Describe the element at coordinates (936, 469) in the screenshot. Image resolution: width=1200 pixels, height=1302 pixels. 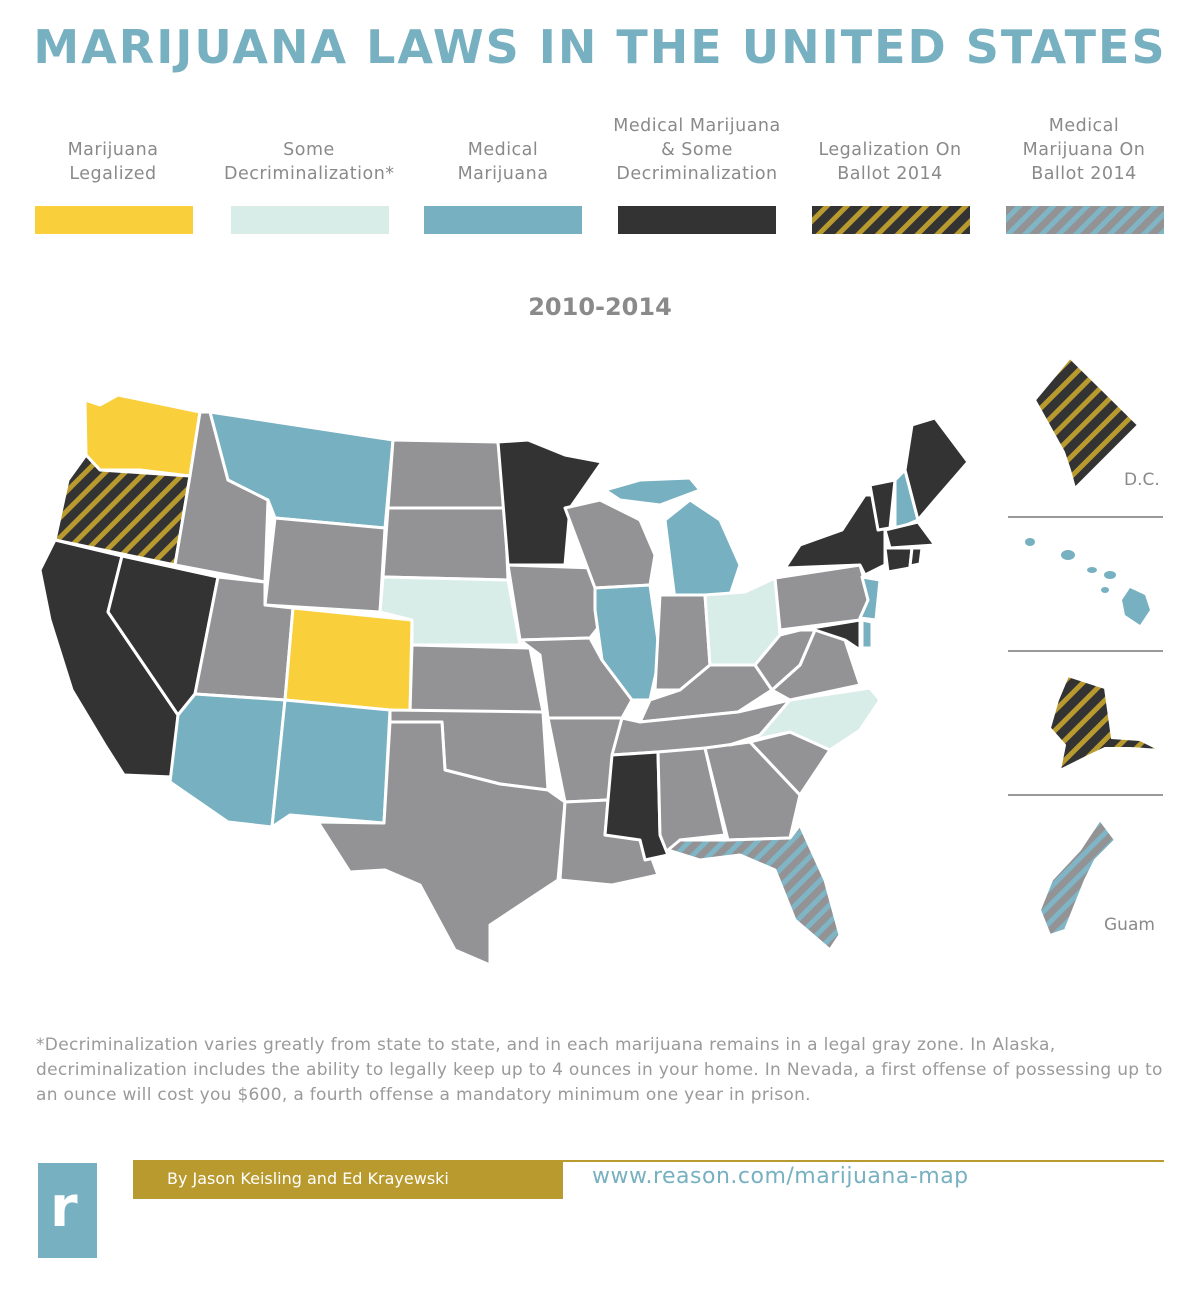
I see `state-maine` at that location.